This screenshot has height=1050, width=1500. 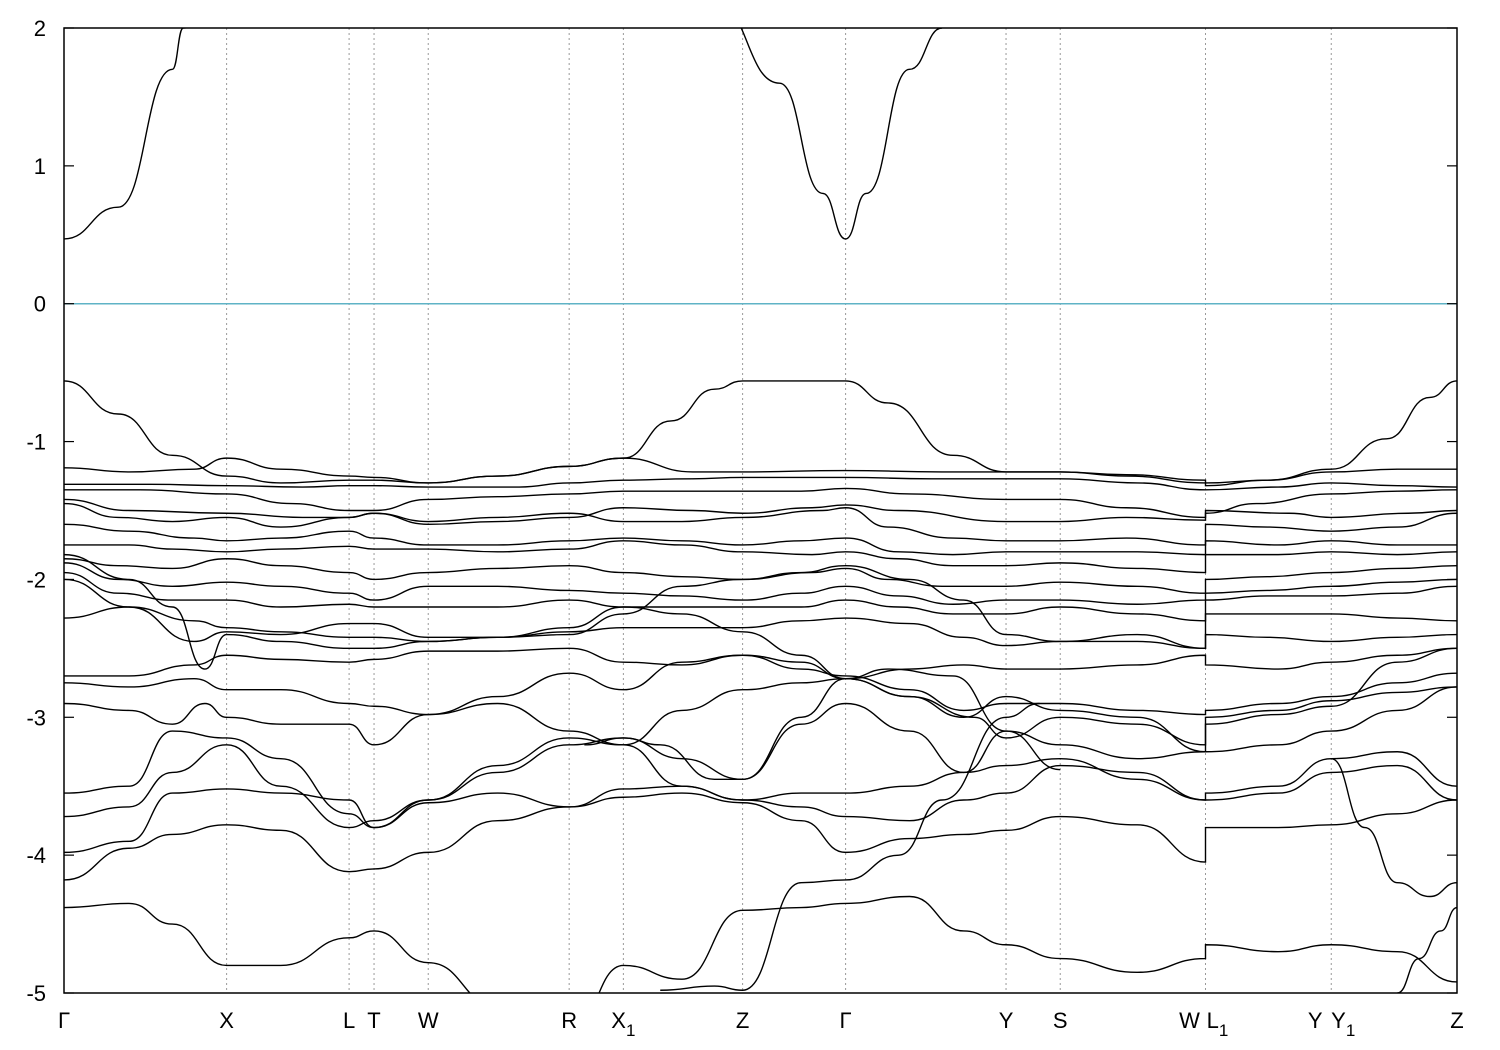 I want to click on y-tick-label: 2, so click(x=40, y=28).